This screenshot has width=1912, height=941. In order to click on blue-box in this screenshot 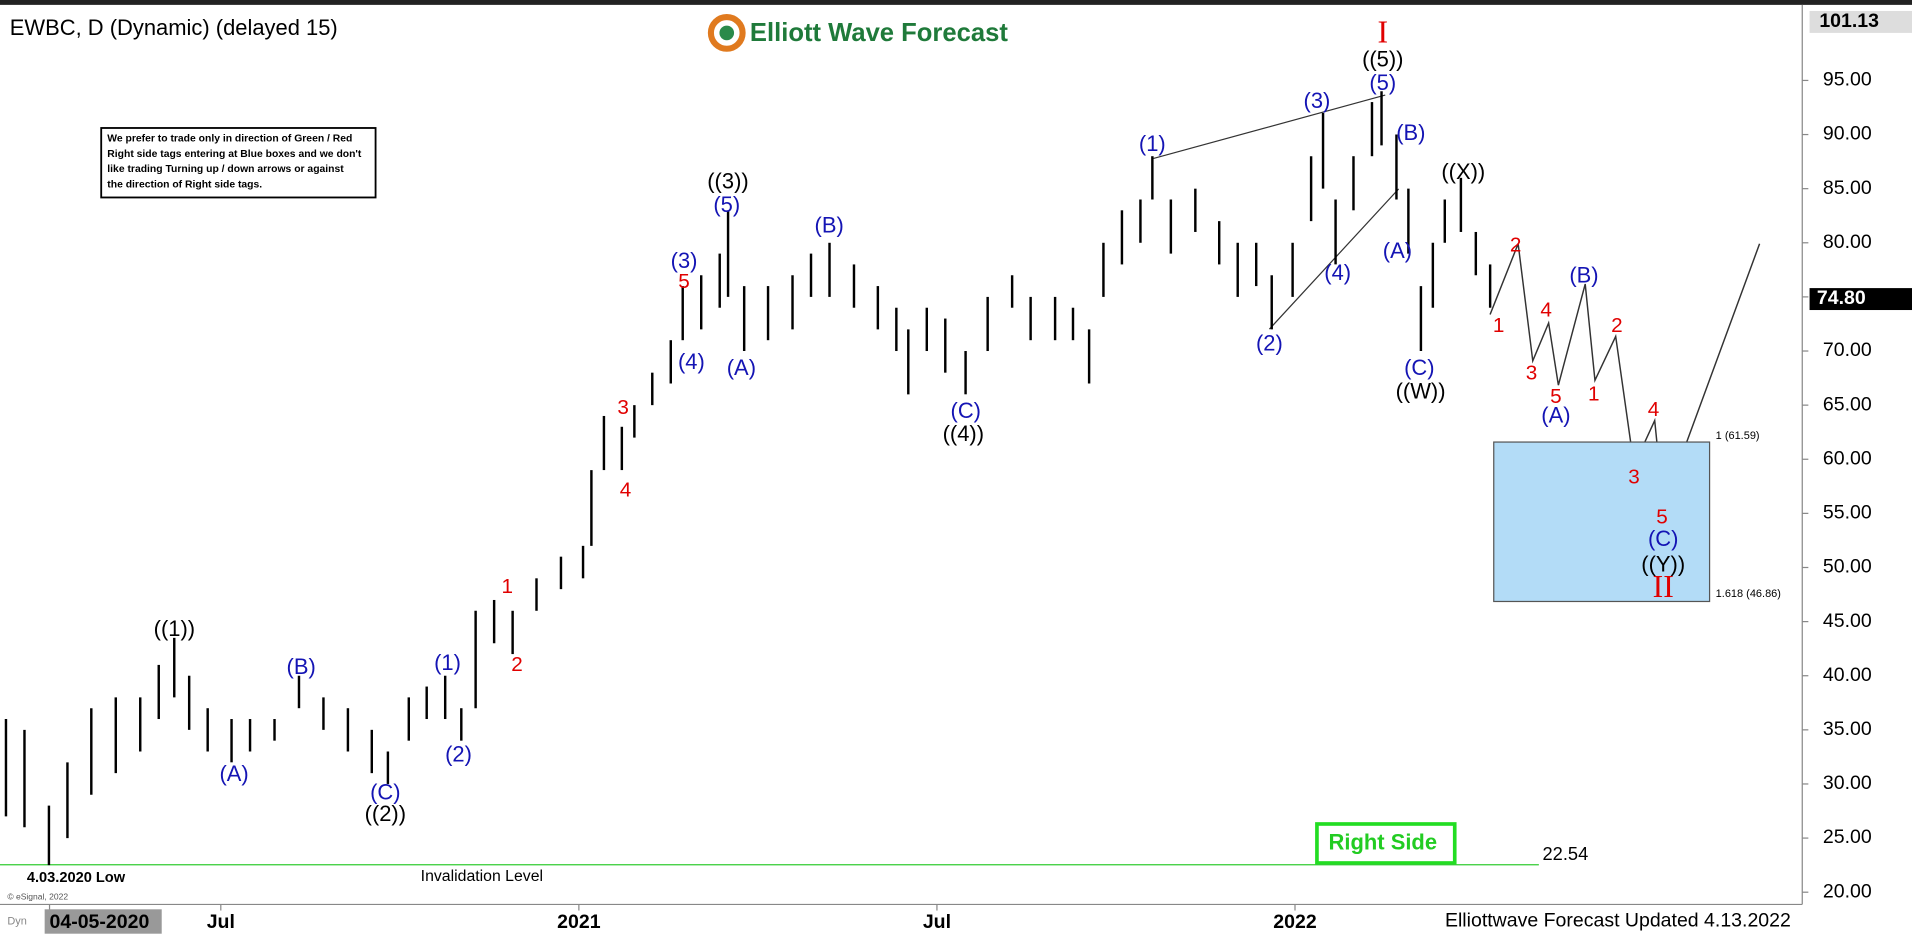, I will do `click(1602, 522)`.